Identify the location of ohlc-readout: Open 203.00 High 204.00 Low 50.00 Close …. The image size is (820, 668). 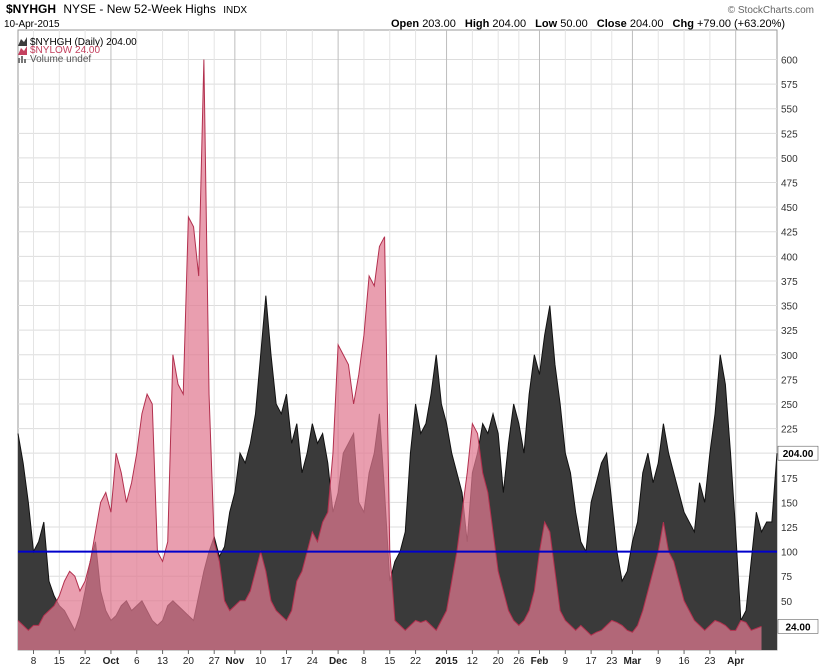
(588, 24).